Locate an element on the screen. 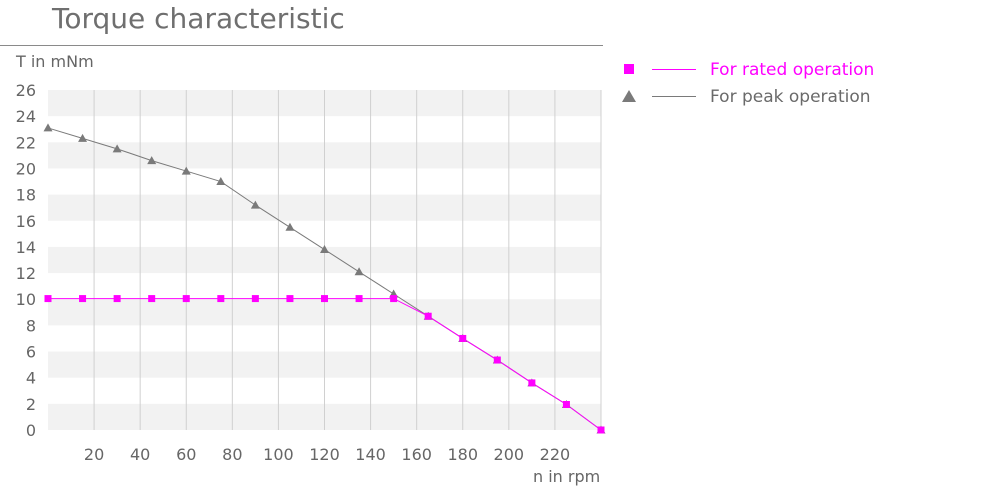 The image size is (1000, 500). x-tick-label: 100 is located at coordinates (278, 454).